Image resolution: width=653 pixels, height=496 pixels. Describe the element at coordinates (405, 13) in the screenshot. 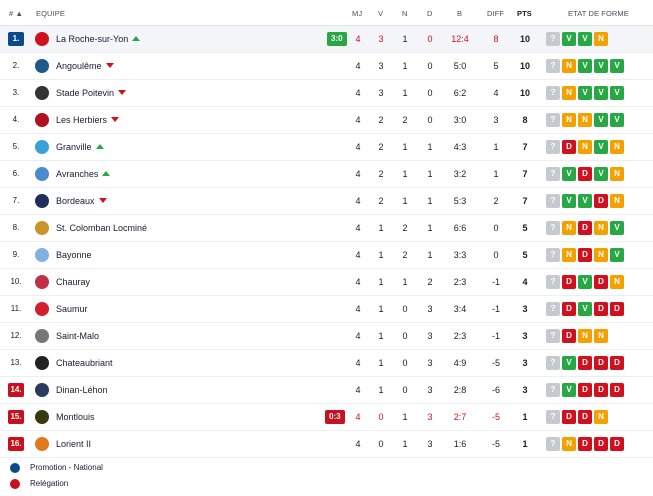

I see `n-header: N` at that location.